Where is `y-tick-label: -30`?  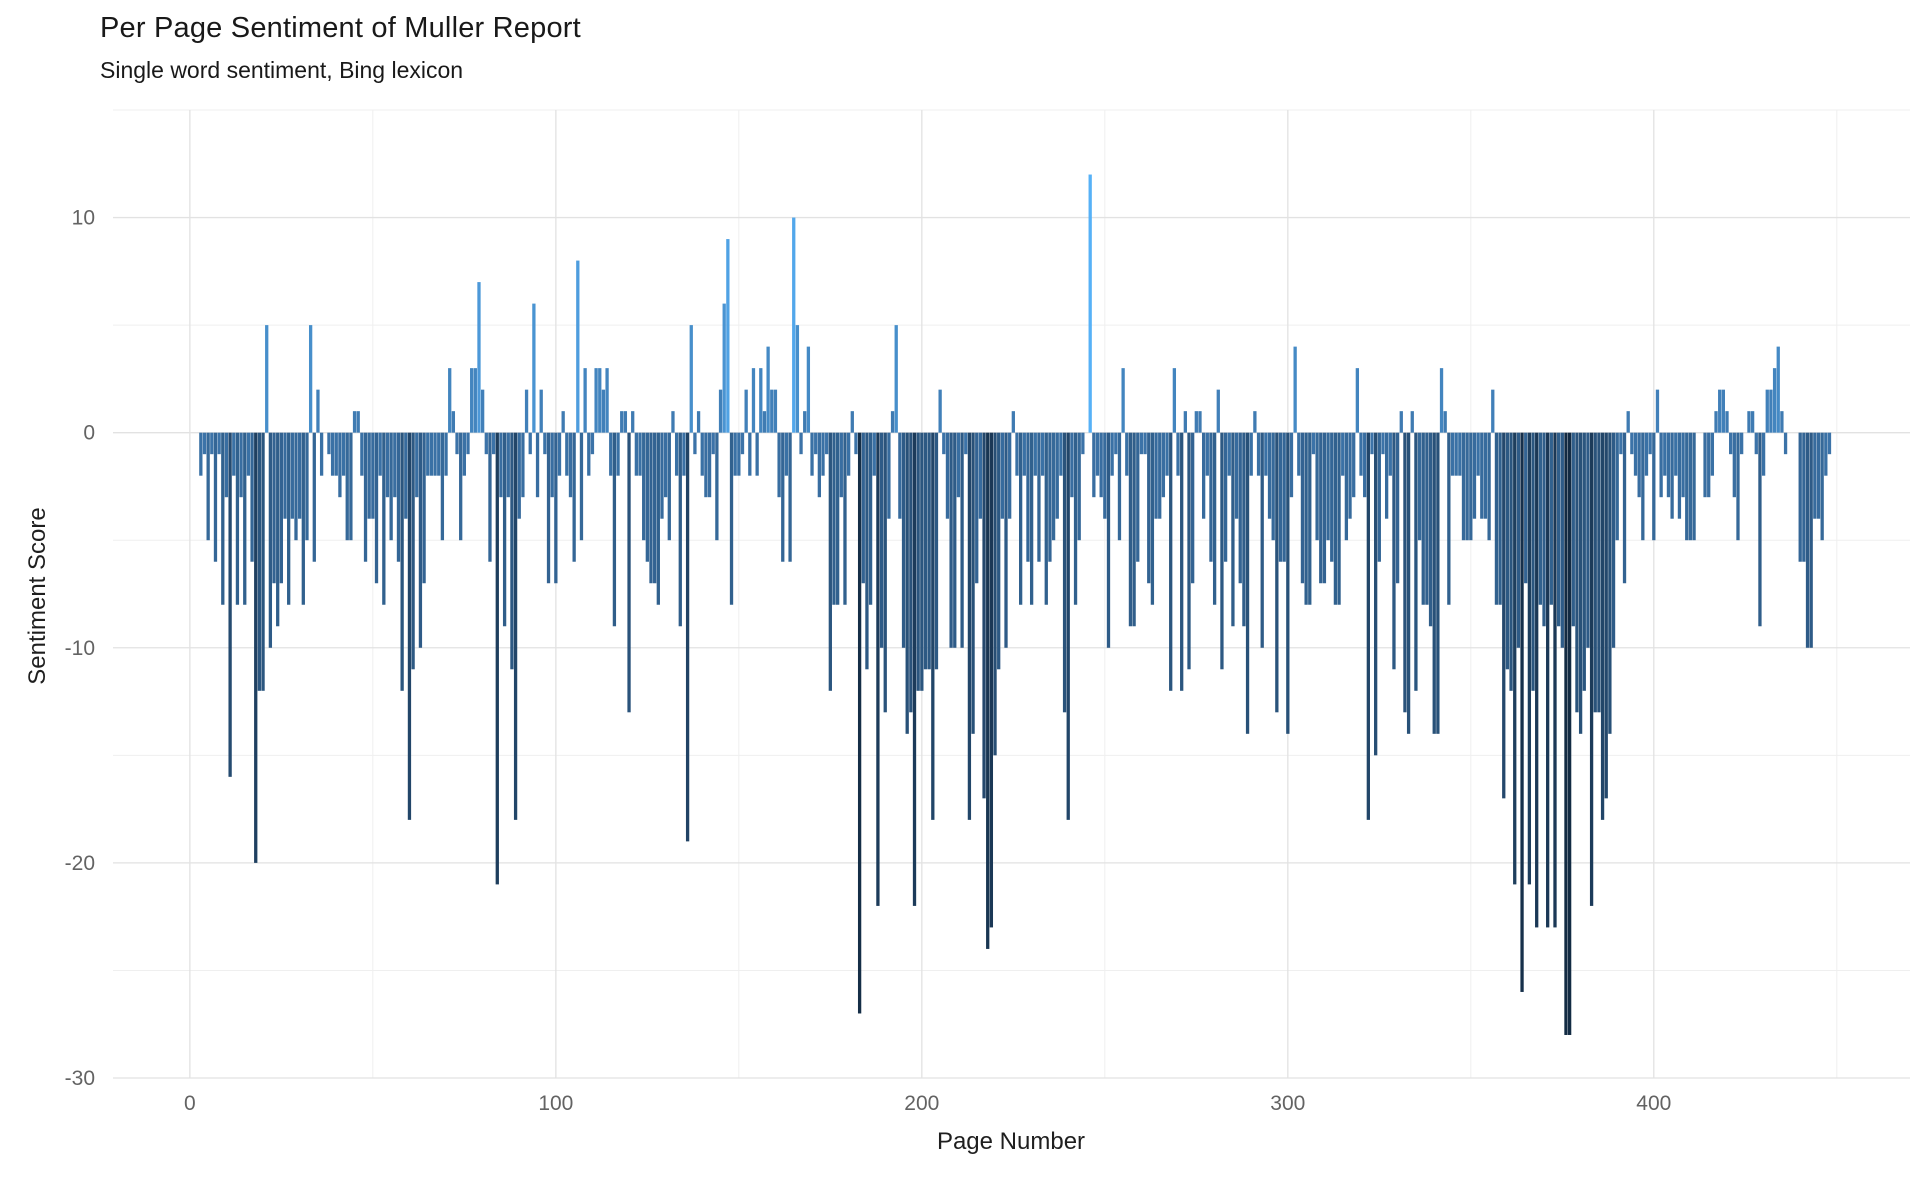 y-tick-label: -30 is located at coordinates (80, 1078).